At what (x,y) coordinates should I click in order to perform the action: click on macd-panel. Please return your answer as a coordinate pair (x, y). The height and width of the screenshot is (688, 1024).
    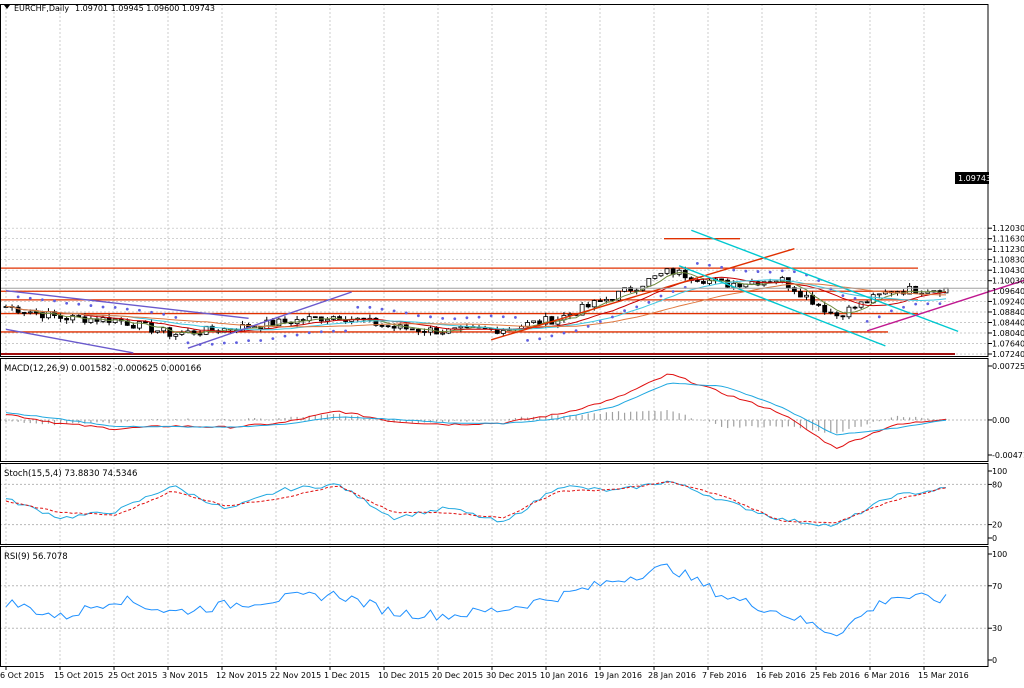
    Looking at the image, I should click on (476, 411).